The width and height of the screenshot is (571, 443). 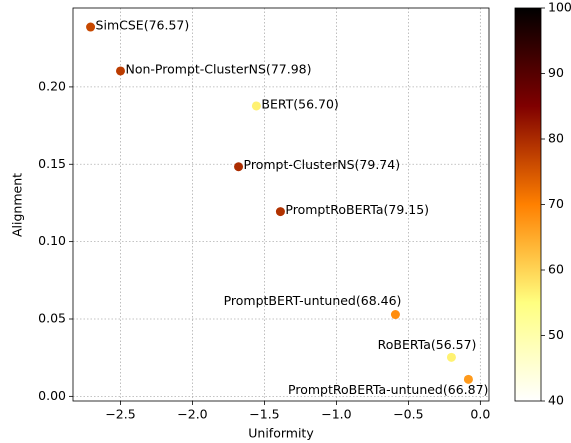 I want to click on x-tick-label: −1.0, so click(x=336, y=414).